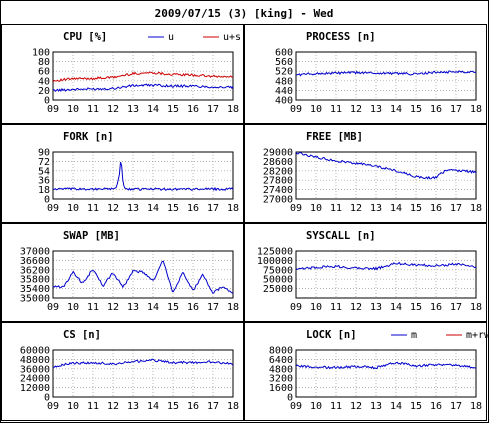  Describe the element at coordinates (376, 307) in the screenshot. I see `syscall-xtick-4: 13` at that location.